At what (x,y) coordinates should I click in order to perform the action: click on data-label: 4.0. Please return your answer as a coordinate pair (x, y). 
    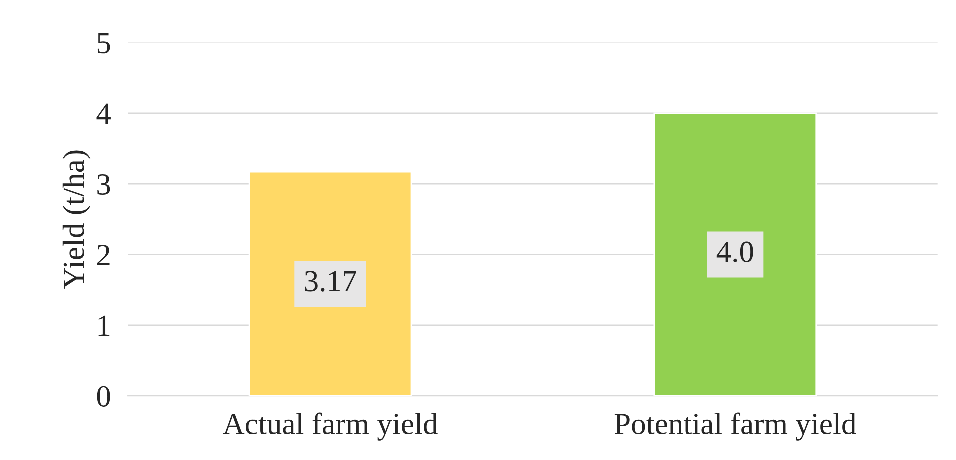
    Looking at the image, I should click on (735, 252).